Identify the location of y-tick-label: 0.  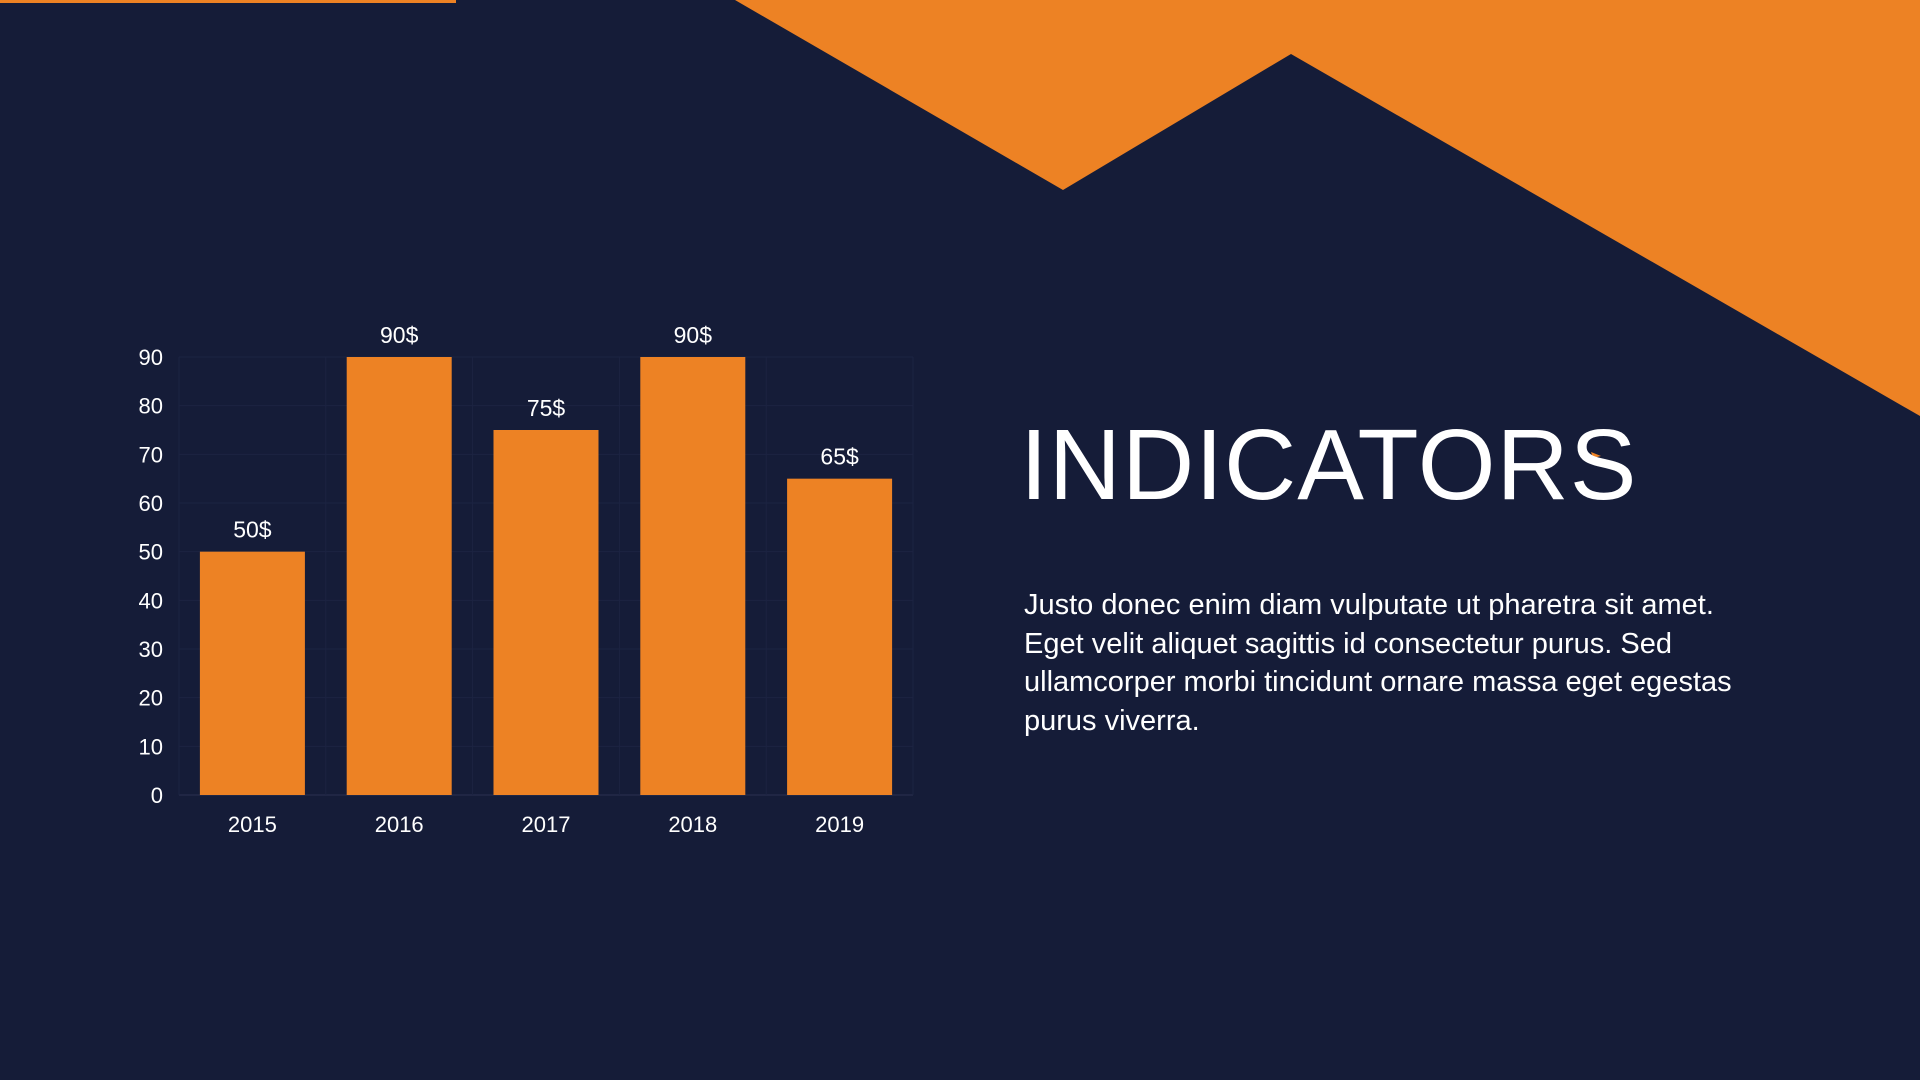
(157, 795).